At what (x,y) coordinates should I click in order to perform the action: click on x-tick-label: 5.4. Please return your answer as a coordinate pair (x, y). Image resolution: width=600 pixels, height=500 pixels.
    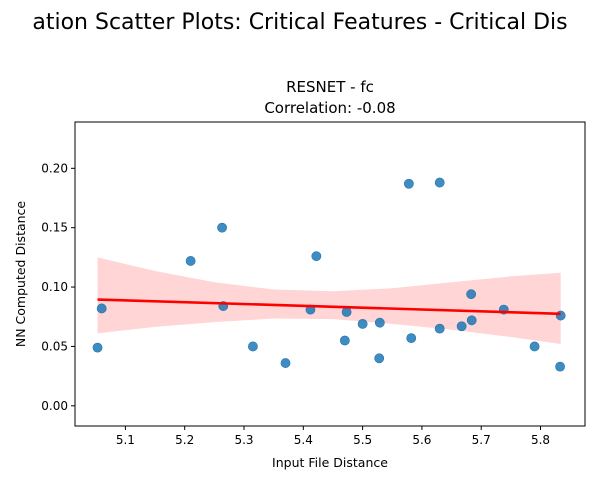
    Looking at the image, I should click on (303, 440).